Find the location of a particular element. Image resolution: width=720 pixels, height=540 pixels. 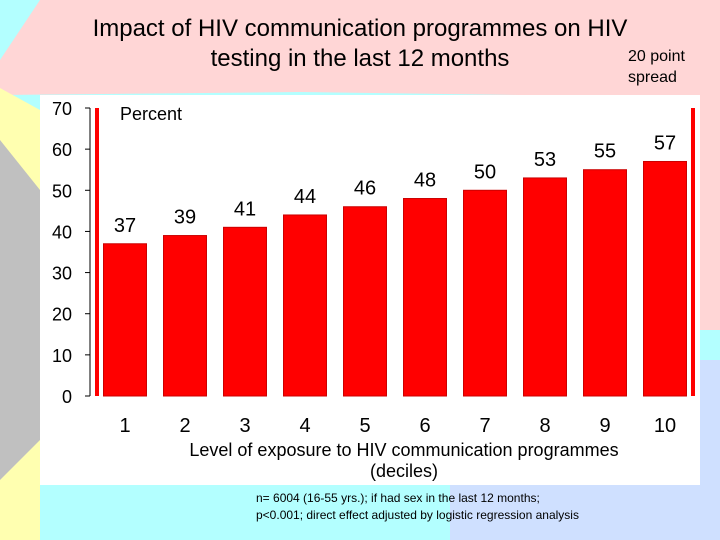

data-label-9: 55 is located at coordinates (605, 152).